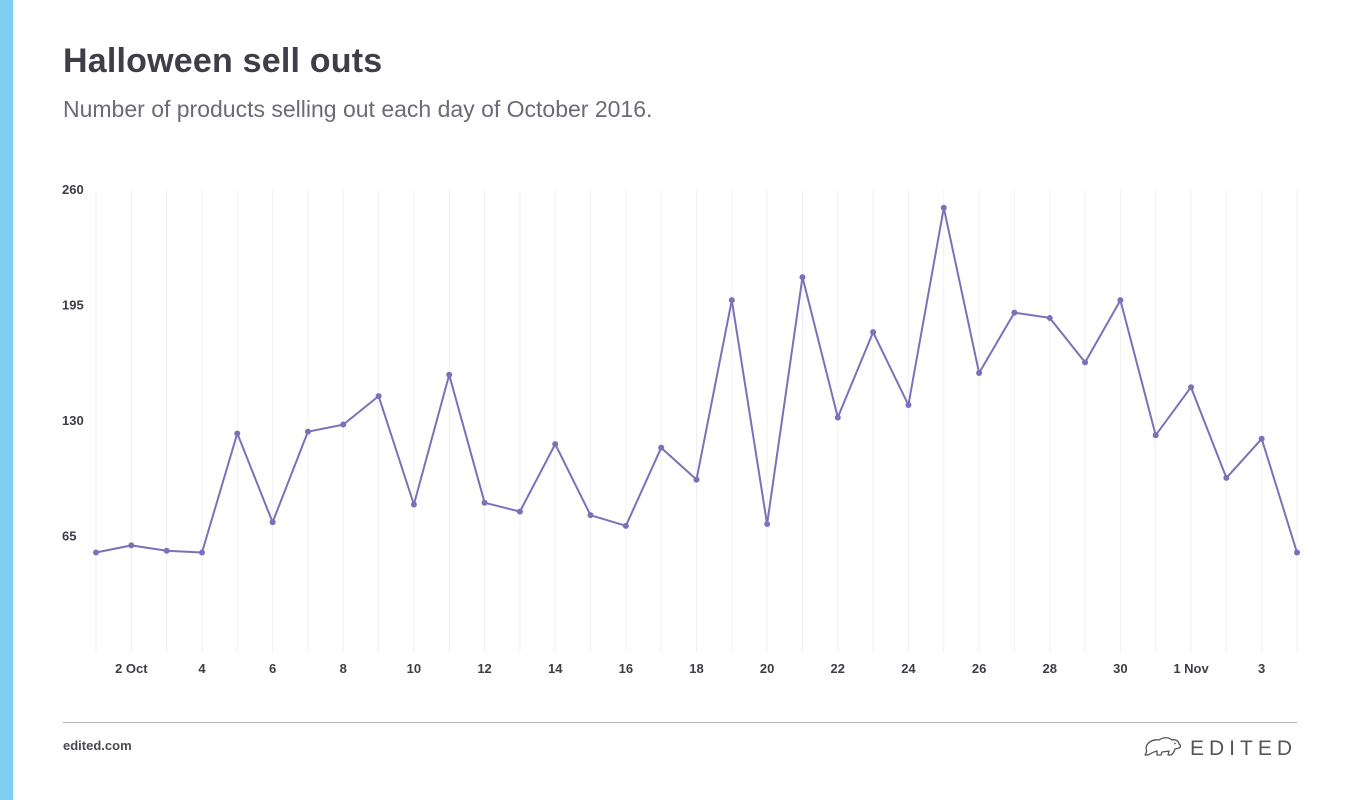  I want to click on x-tick-label: 26, so click(979, 668).